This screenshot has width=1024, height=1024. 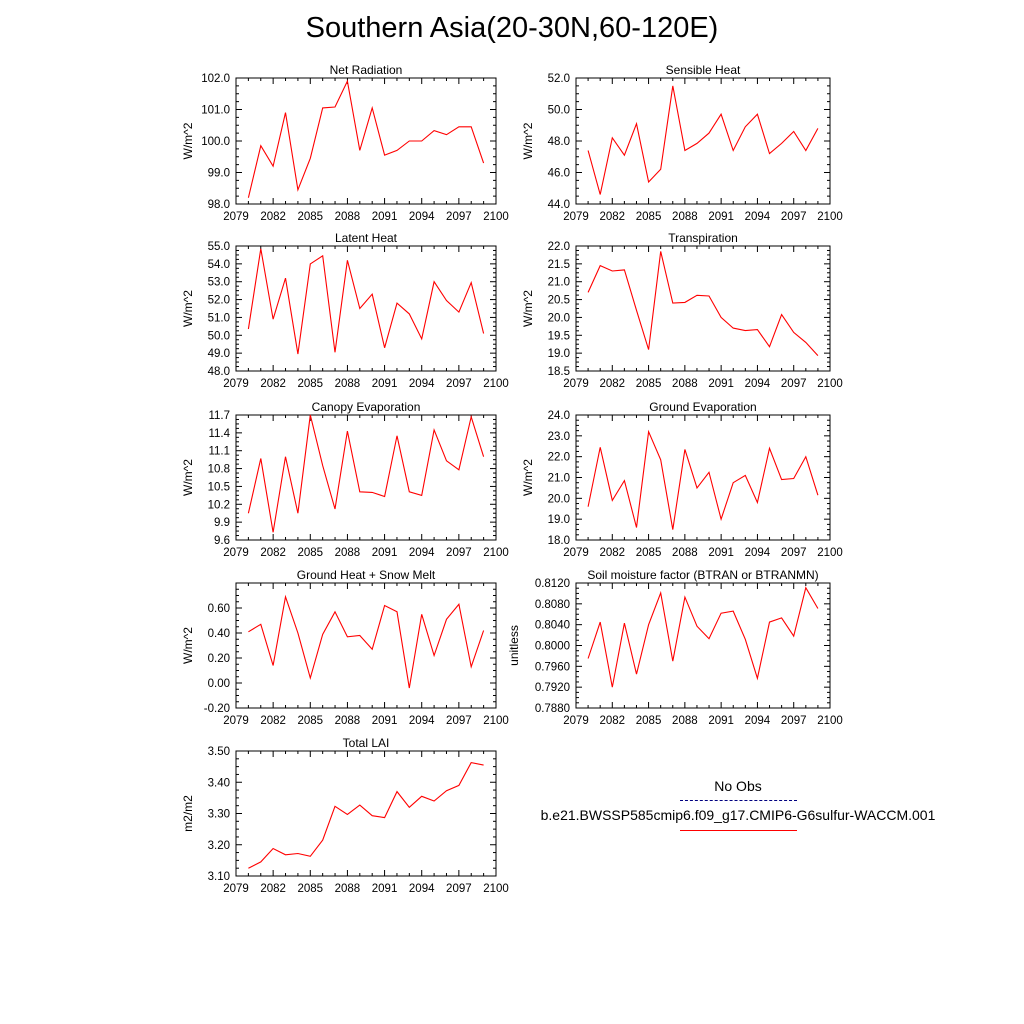 I want to click on y-tick-label: 0.8080, so click(x=552, y=605).